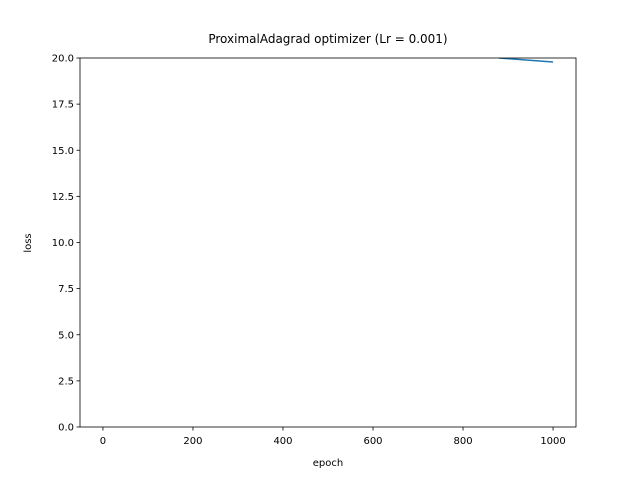  I want to click on x-tick-label: 800, so click(462, 441).